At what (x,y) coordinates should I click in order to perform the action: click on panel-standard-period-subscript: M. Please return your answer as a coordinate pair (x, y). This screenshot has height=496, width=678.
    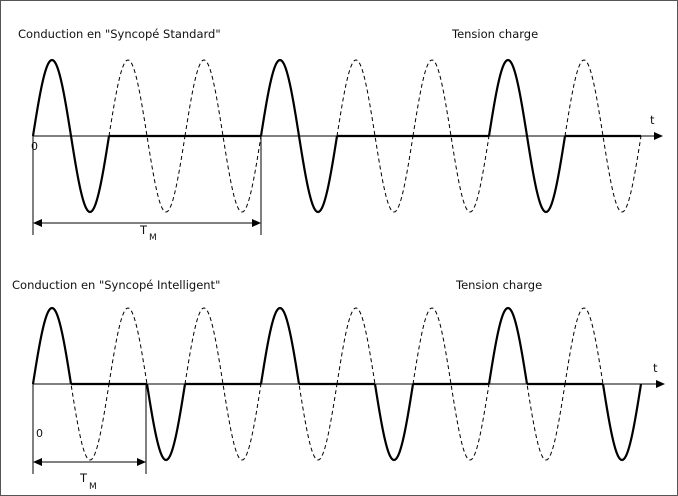
    Looking at the image, I should click on (153, 238).